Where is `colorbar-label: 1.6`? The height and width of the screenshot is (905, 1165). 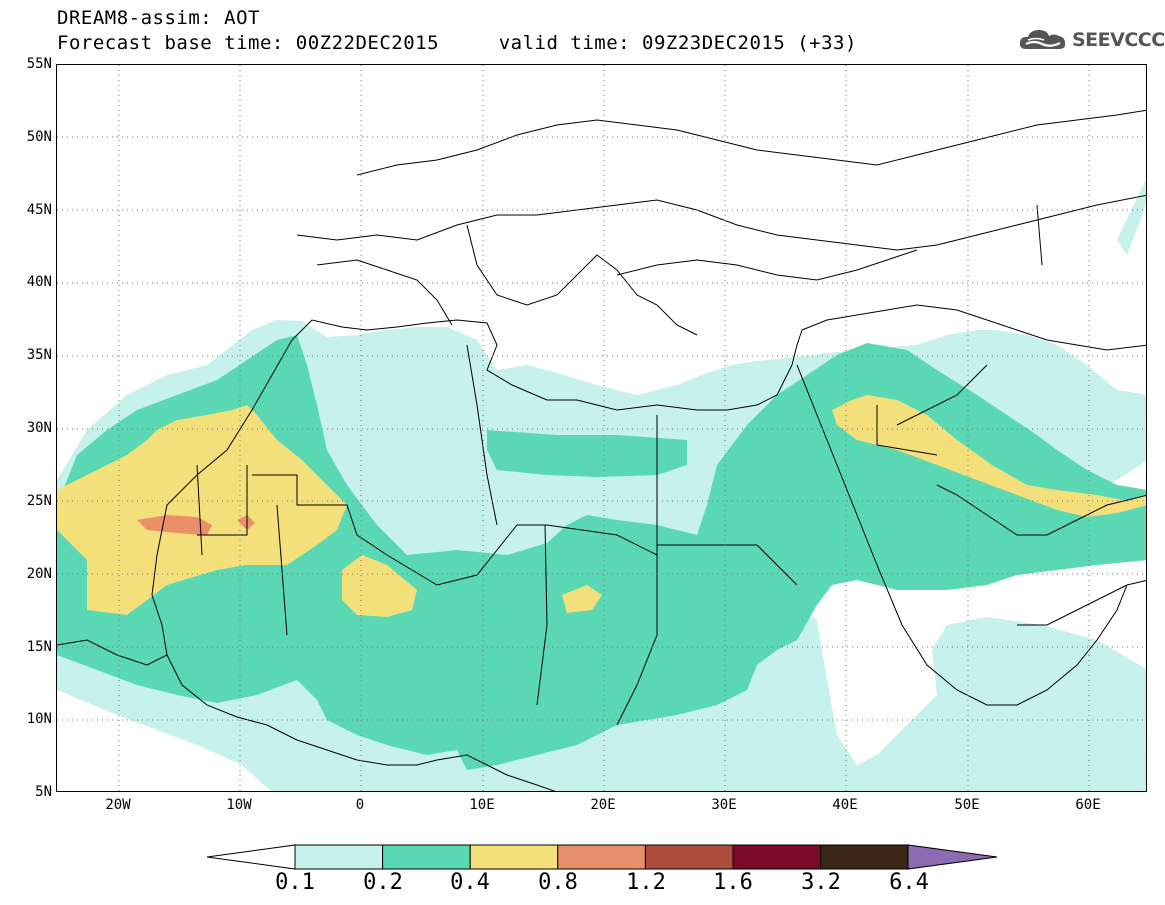
colorbar-label: 1.6 is located at coordinates (733, 882).